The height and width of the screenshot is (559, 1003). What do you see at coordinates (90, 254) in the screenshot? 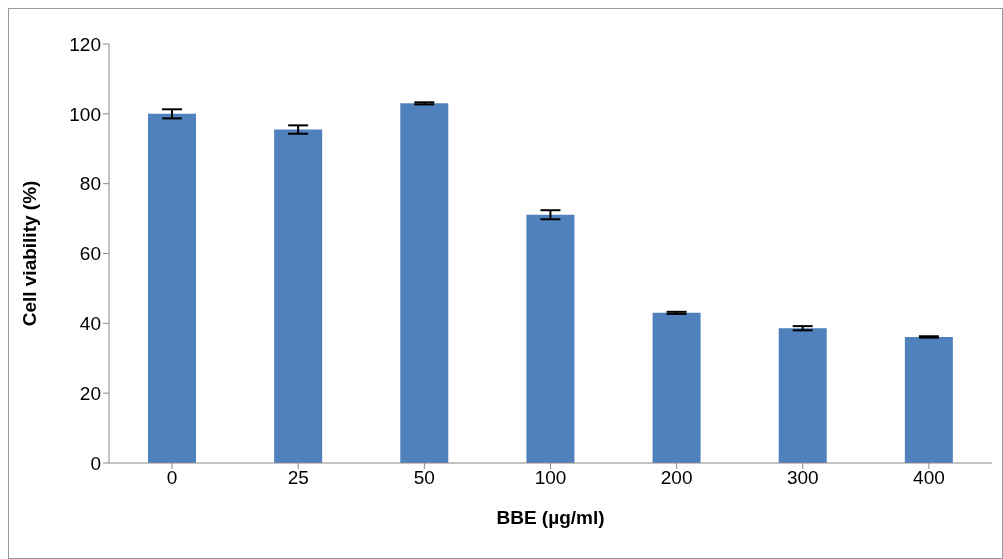
I see `y-tick-label: 60` at bounding box center [90, 254].